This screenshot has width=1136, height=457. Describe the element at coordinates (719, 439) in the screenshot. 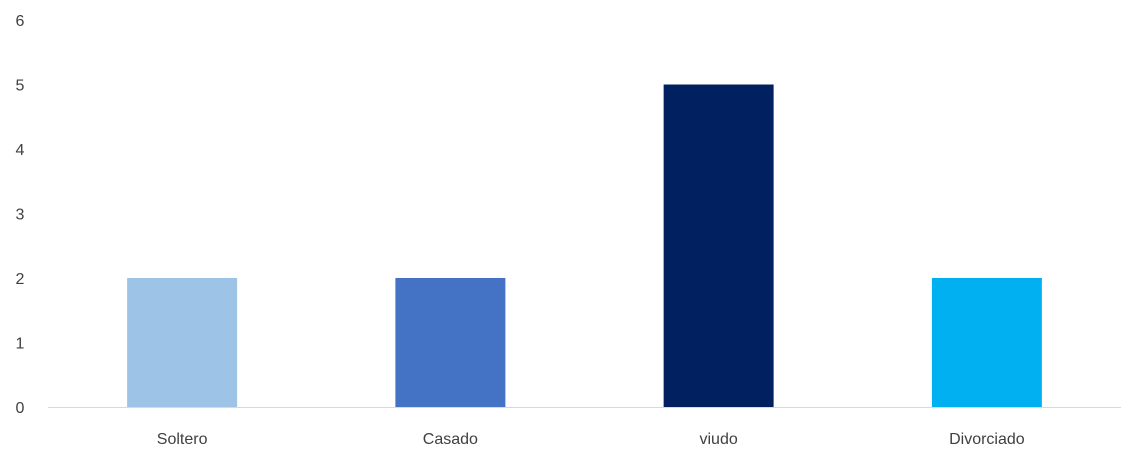

I see `x-category-label: viudo` at that location.